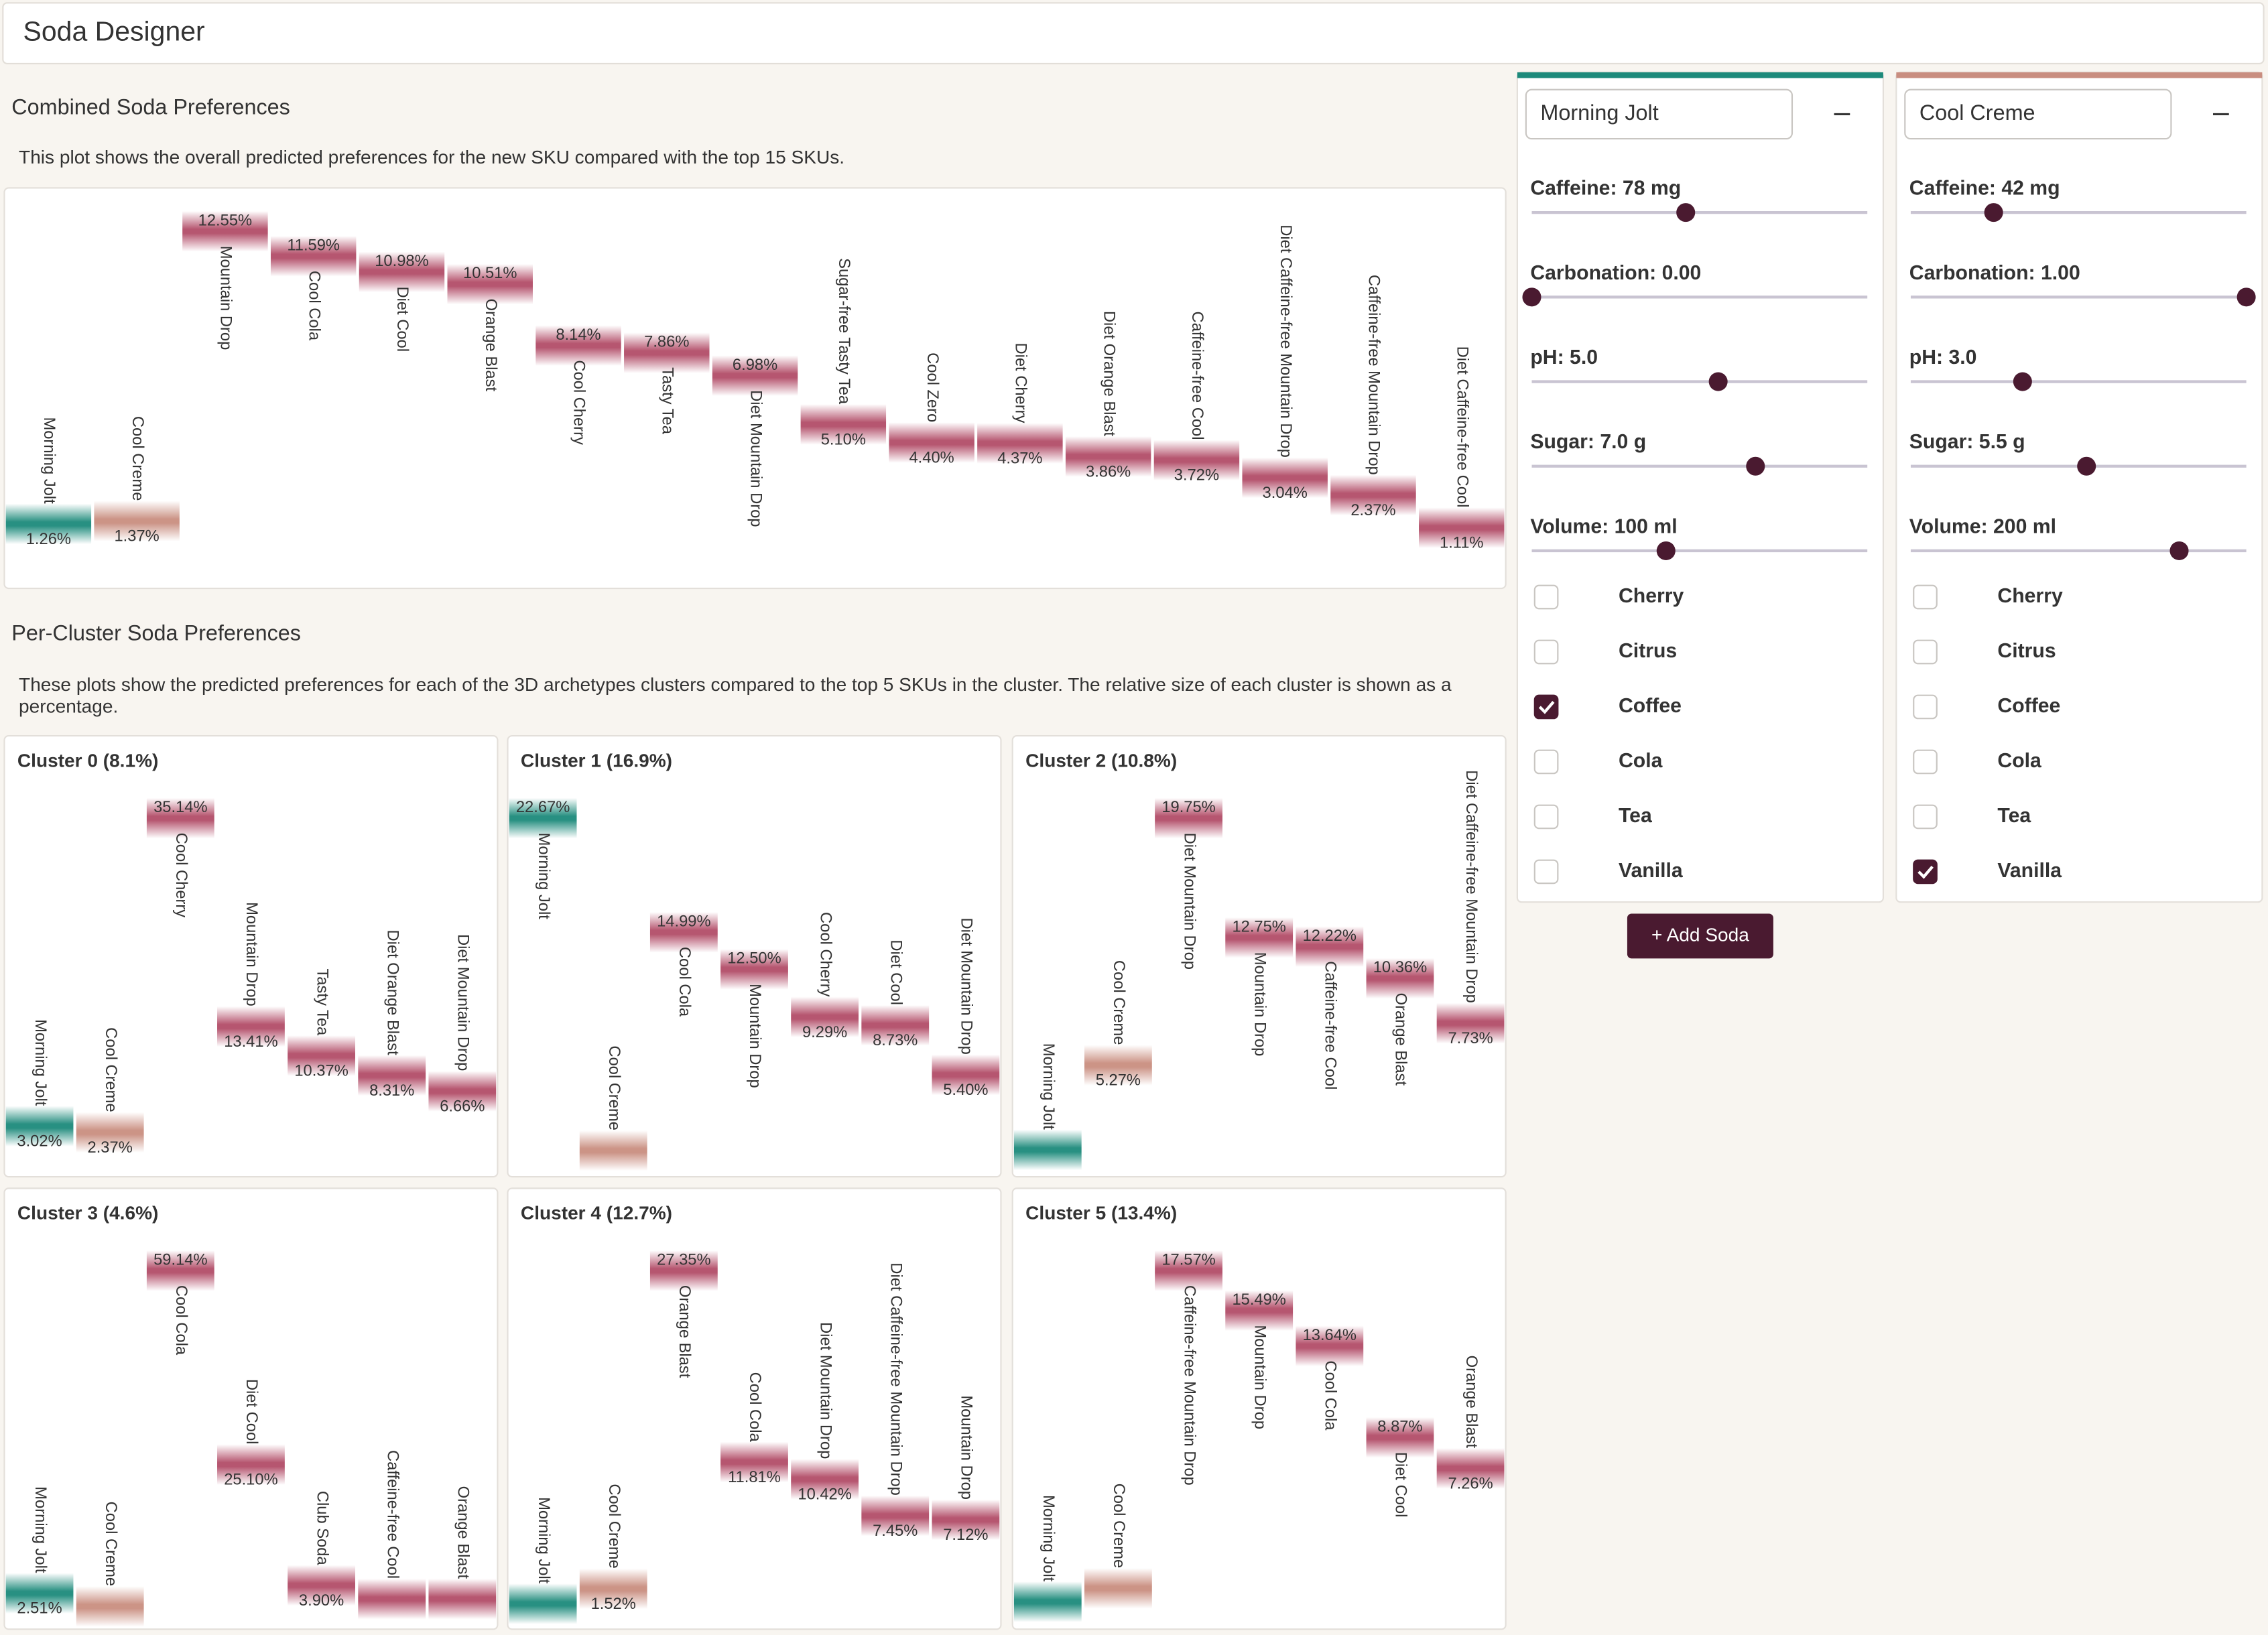 This screenshot has width=2268, height=1635. I want to click on value-label: 4.40%, so click(931, 457).